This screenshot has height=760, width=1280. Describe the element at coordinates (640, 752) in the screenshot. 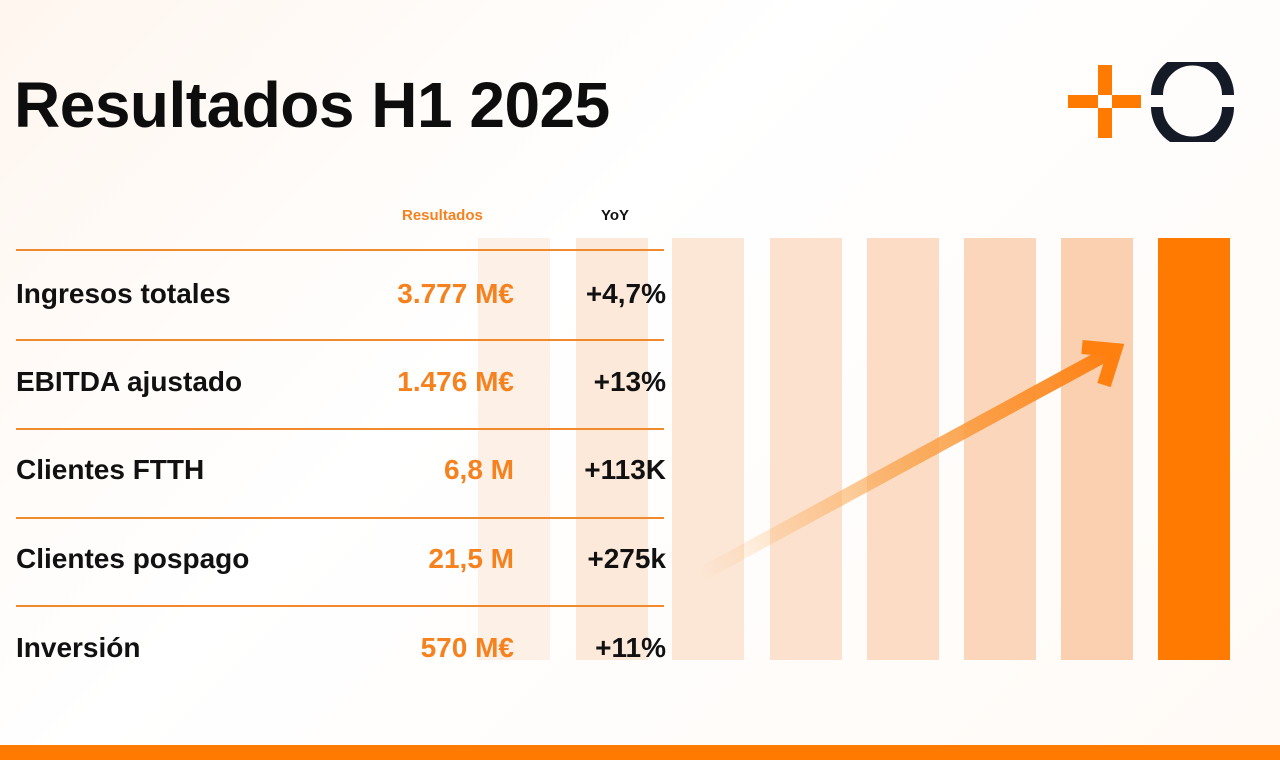

I see `bottom-accent-bar` at that location.